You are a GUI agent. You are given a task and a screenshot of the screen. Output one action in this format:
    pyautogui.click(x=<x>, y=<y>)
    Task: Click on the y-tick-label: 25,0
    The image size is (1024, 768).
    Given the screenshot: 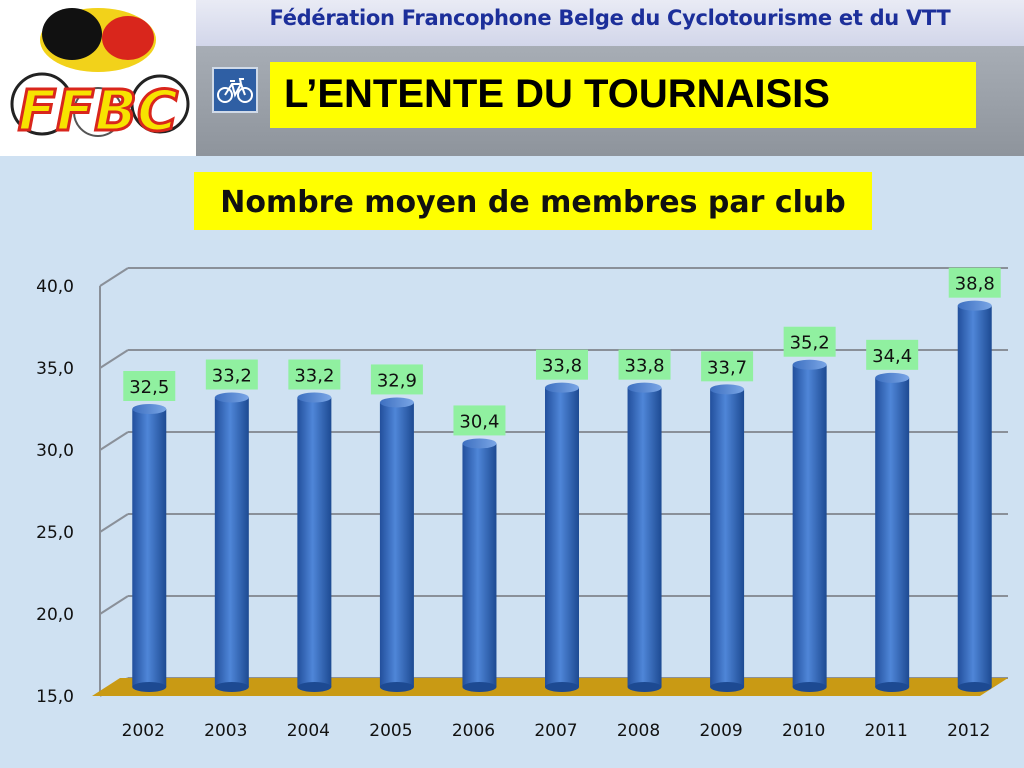 What is the action you would take?
    pyautogui.click(x=55, y=533)
    